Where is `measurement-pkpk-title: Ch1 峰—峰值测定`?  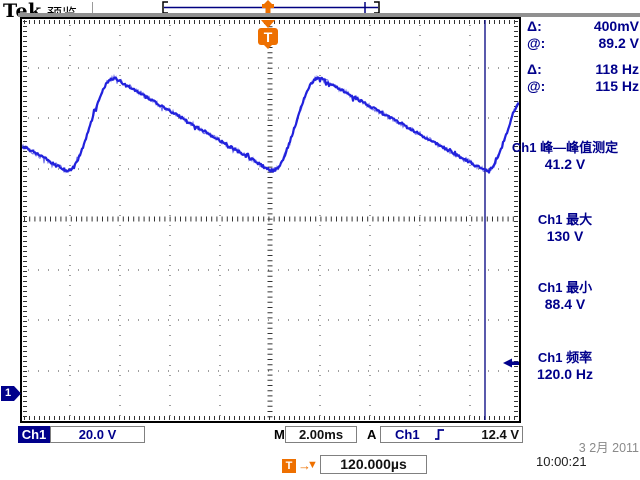 measurement-pkpk-title: Ch1 峰—峰值测定 is located at coordinates (565, 147).